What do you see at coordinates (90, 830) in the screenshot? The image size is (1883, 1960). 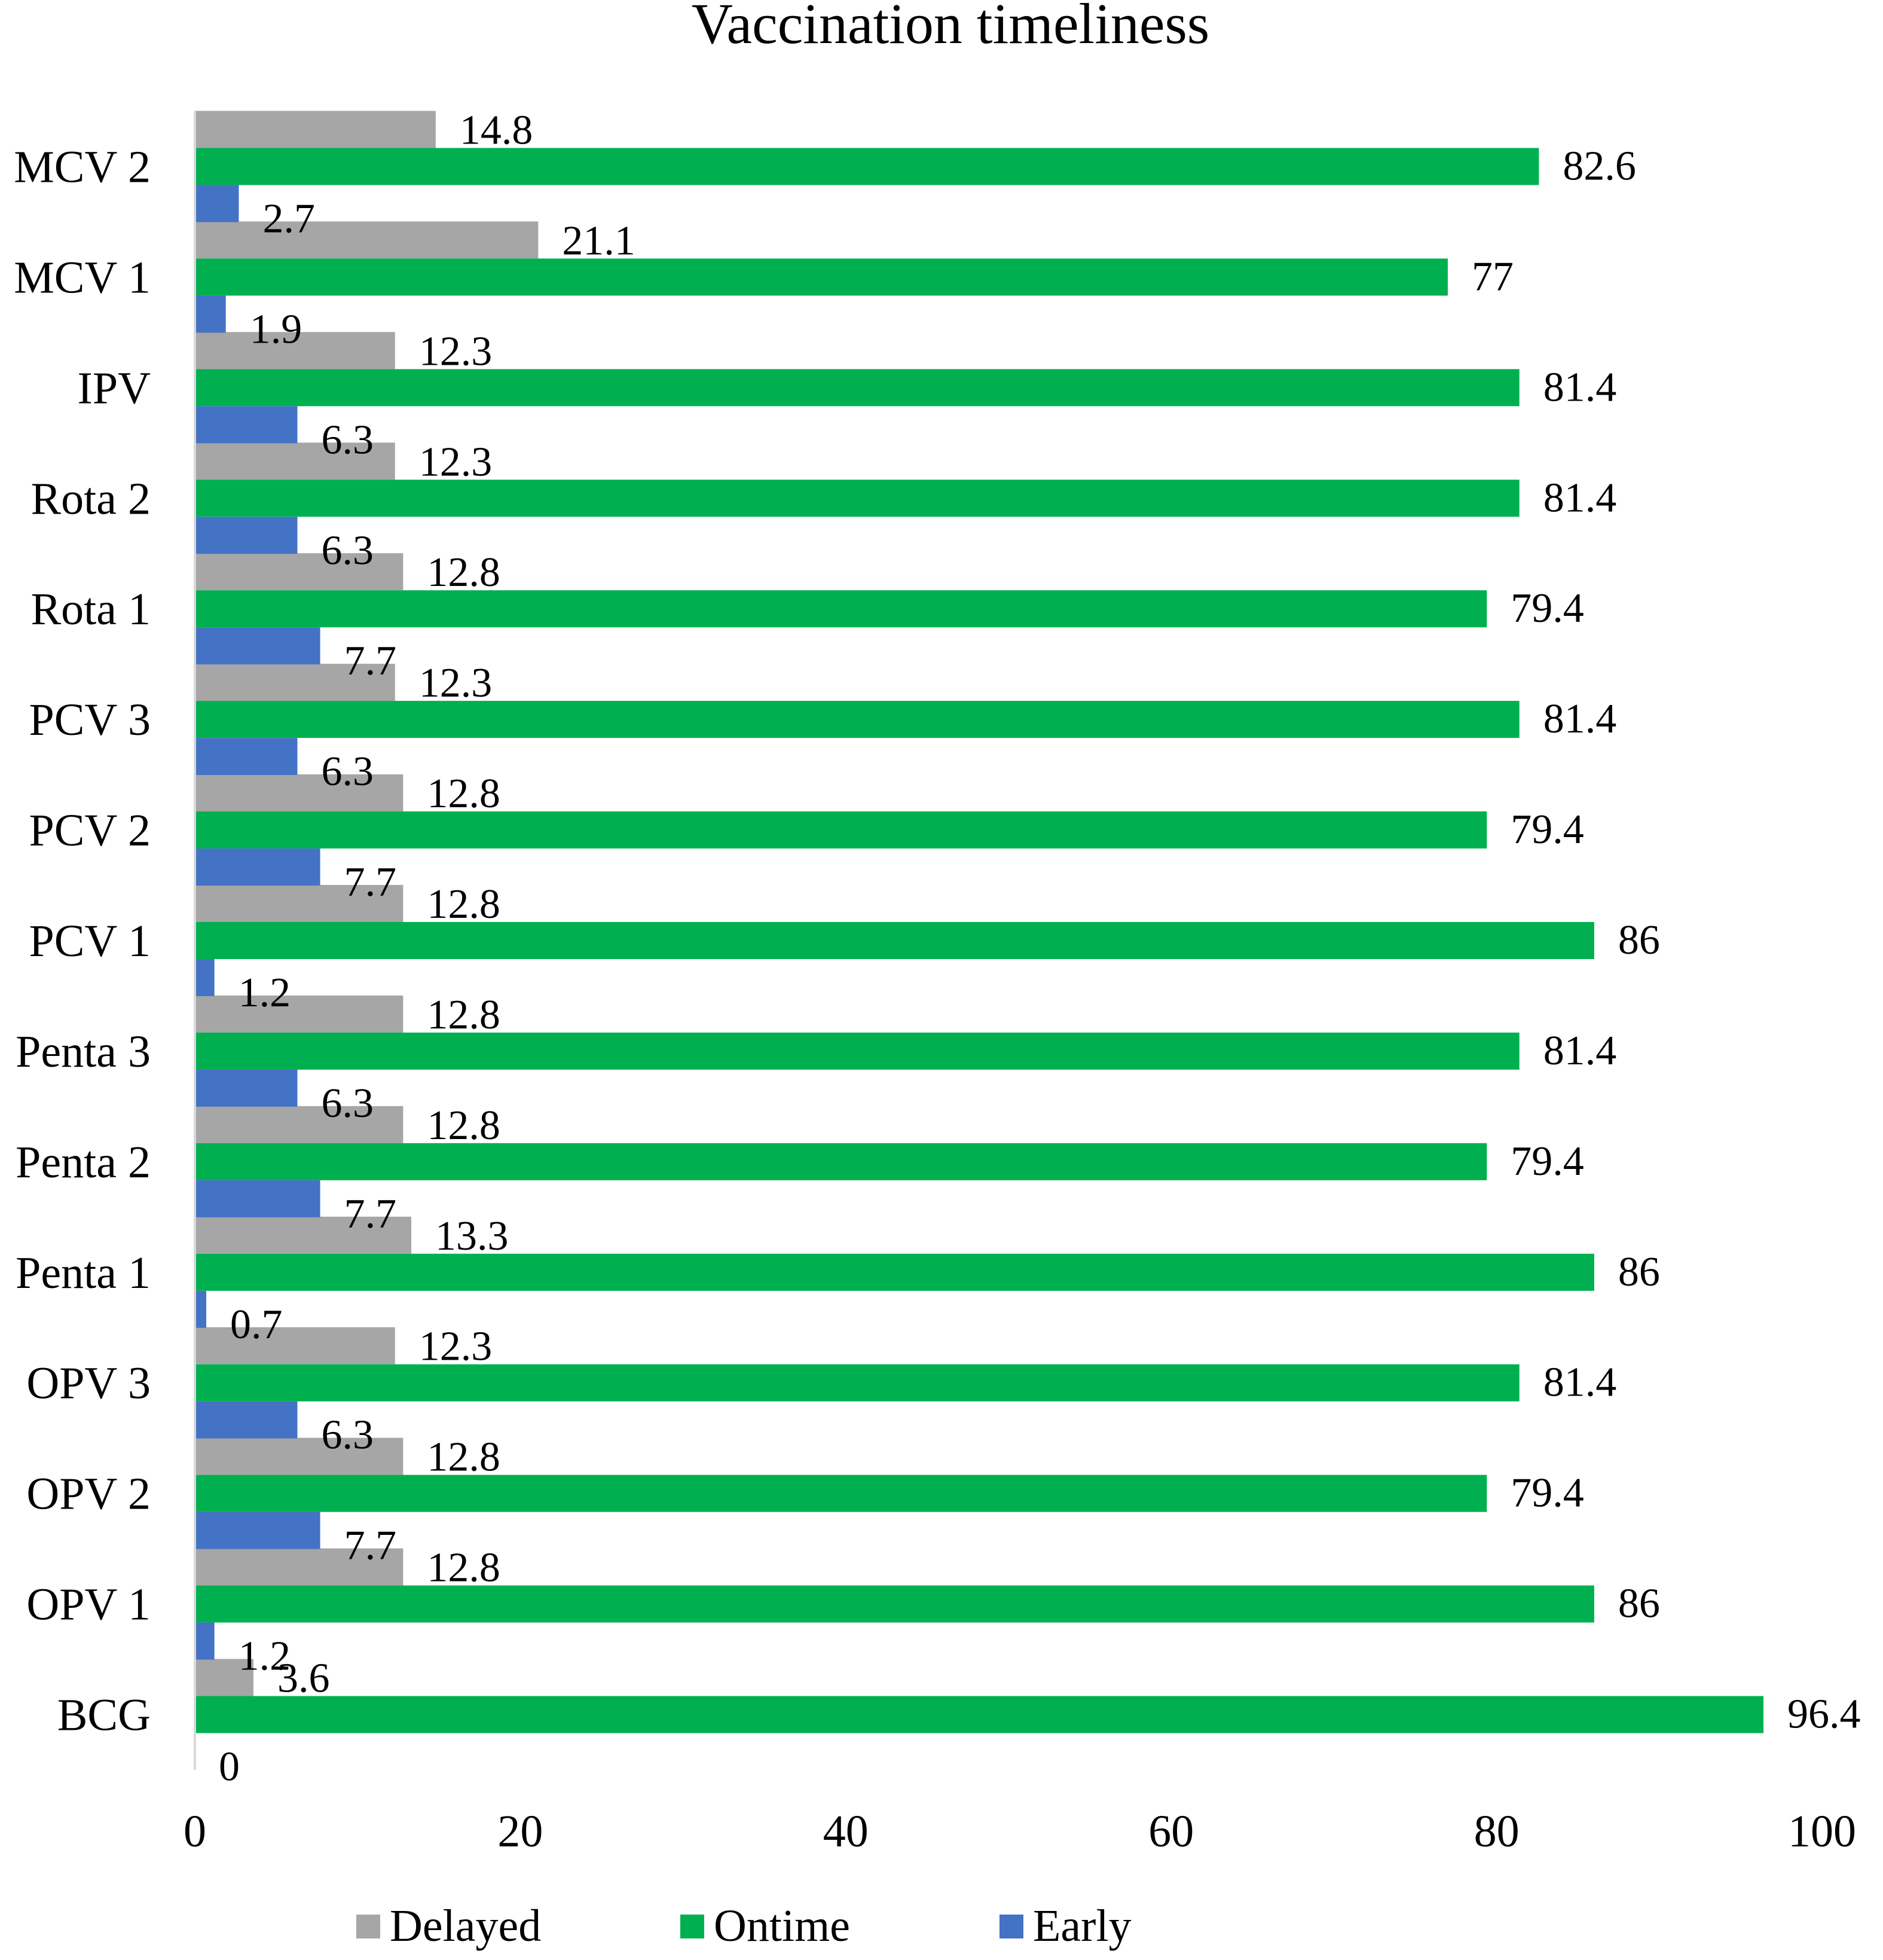 I see `category-label: PCV 2` at bounding box center [90, 830].